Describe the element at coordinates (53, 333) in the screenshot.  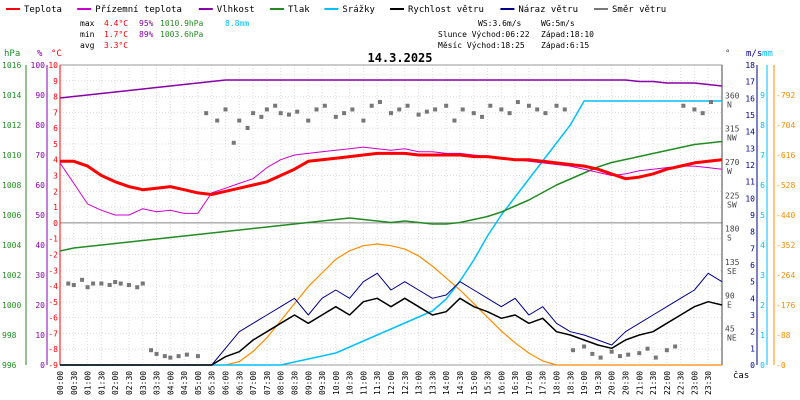
I see `c-tick-label: -7` at that location.